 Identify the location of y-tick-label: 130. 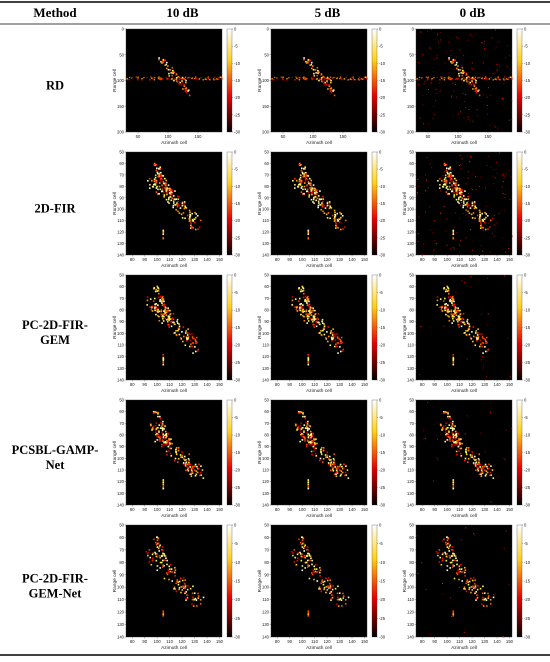
(411, 493).